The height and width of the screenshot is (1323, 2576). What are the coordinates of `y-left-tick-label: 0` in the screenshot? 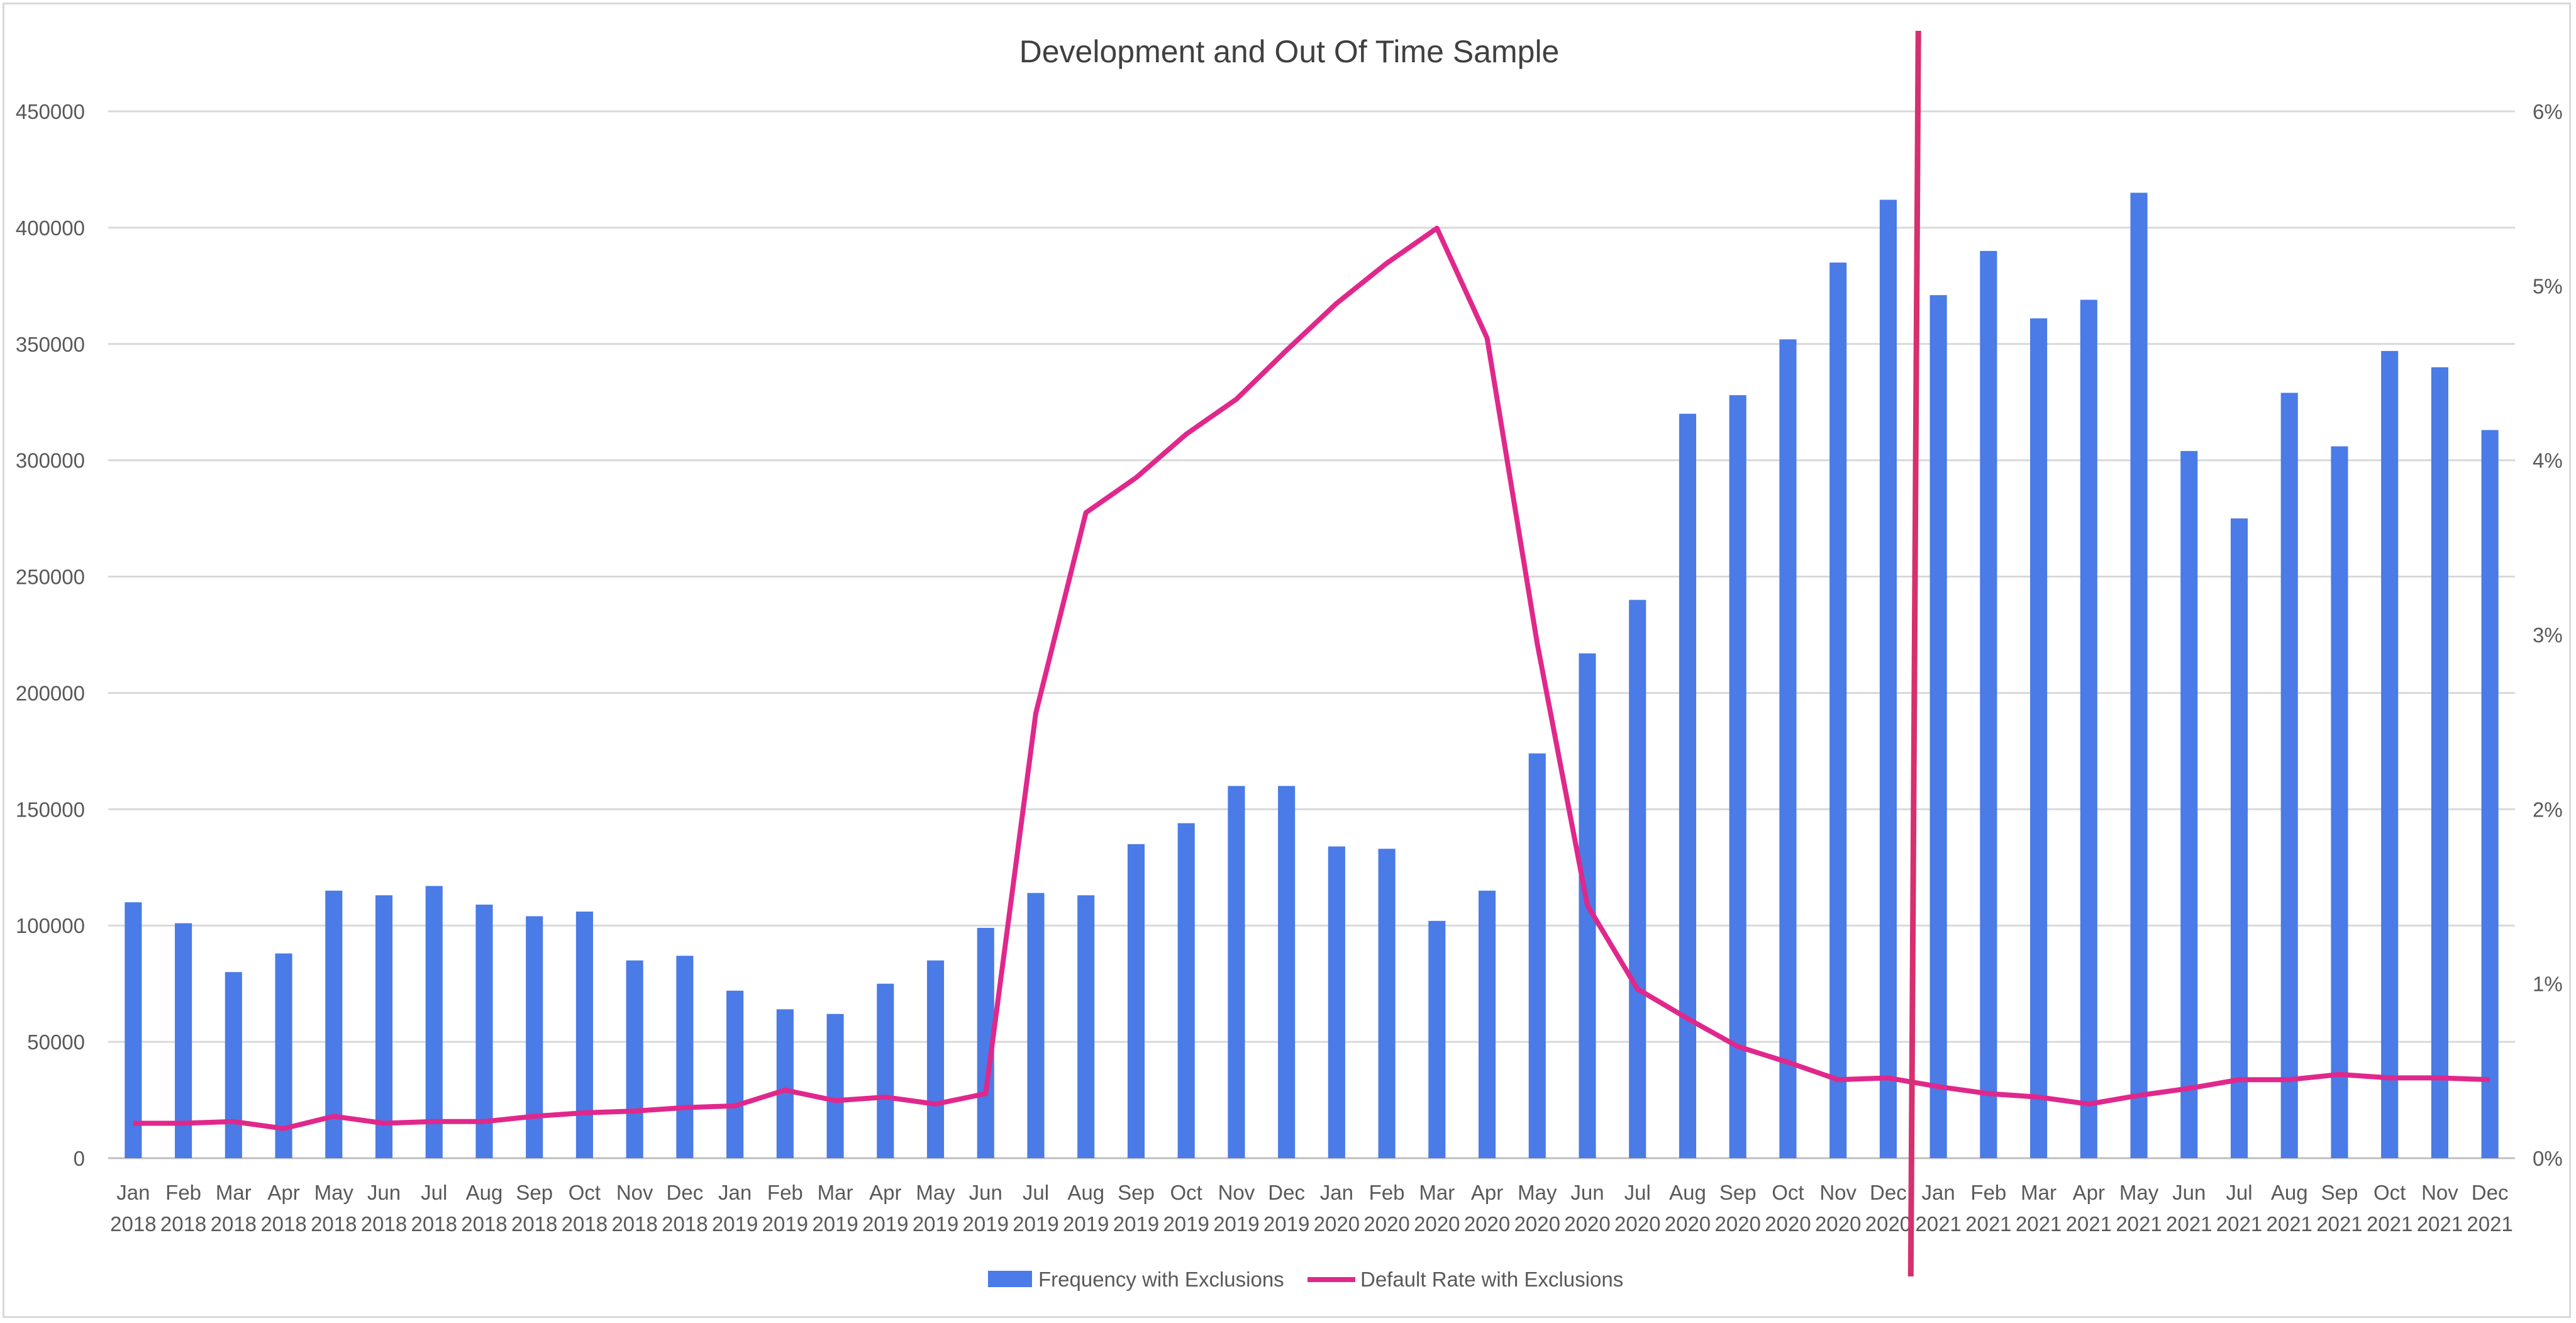 It's located at (79, 1158).